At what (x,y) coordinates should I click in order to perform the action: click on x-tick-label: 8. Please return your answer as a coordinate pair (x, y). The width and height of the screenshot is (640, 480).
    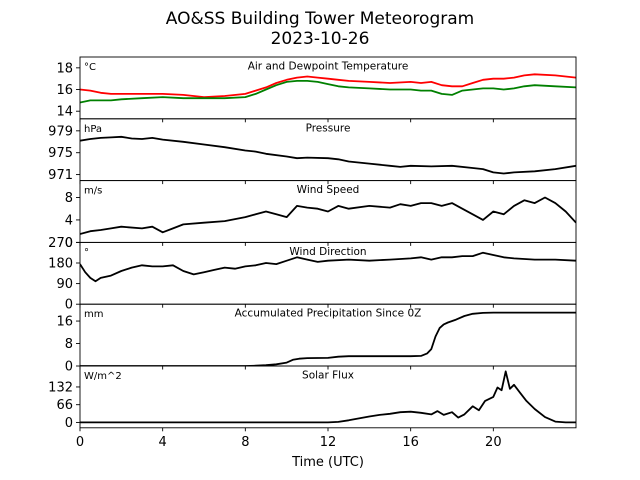
    Looking at the image, I should click on (245, 442).